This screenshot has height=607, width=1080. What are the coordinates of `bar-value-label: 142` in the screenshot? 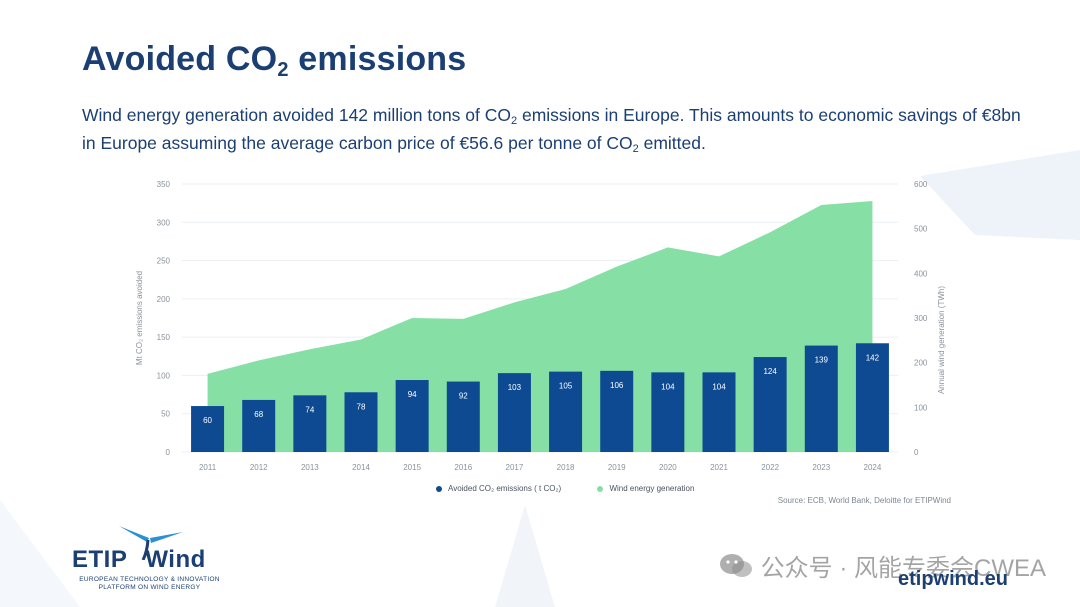 It's located at (873, 357).